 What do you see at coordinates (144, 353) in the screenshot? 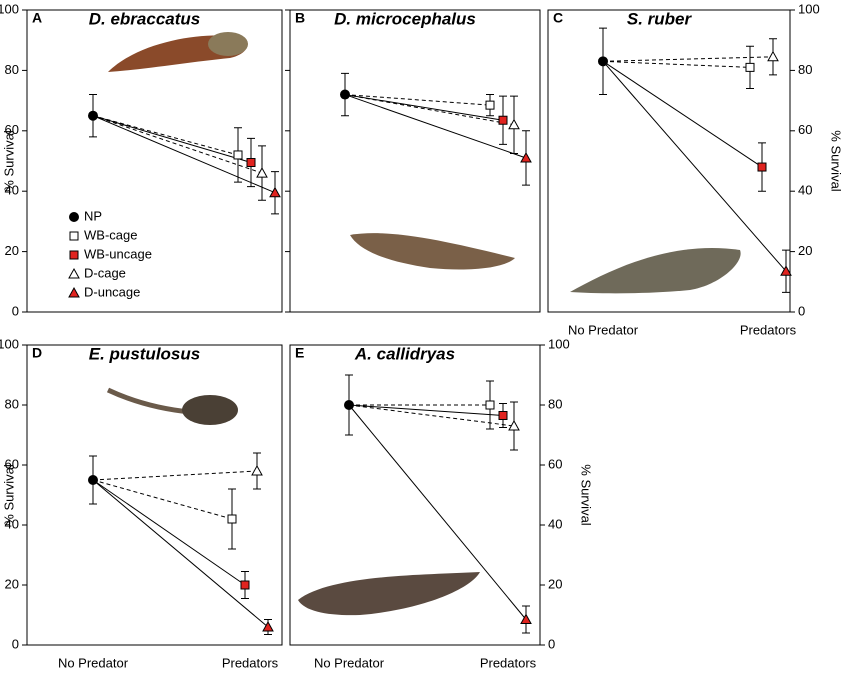
I see `panel-title: E. pustulosus` at bounding box center [144, 353].